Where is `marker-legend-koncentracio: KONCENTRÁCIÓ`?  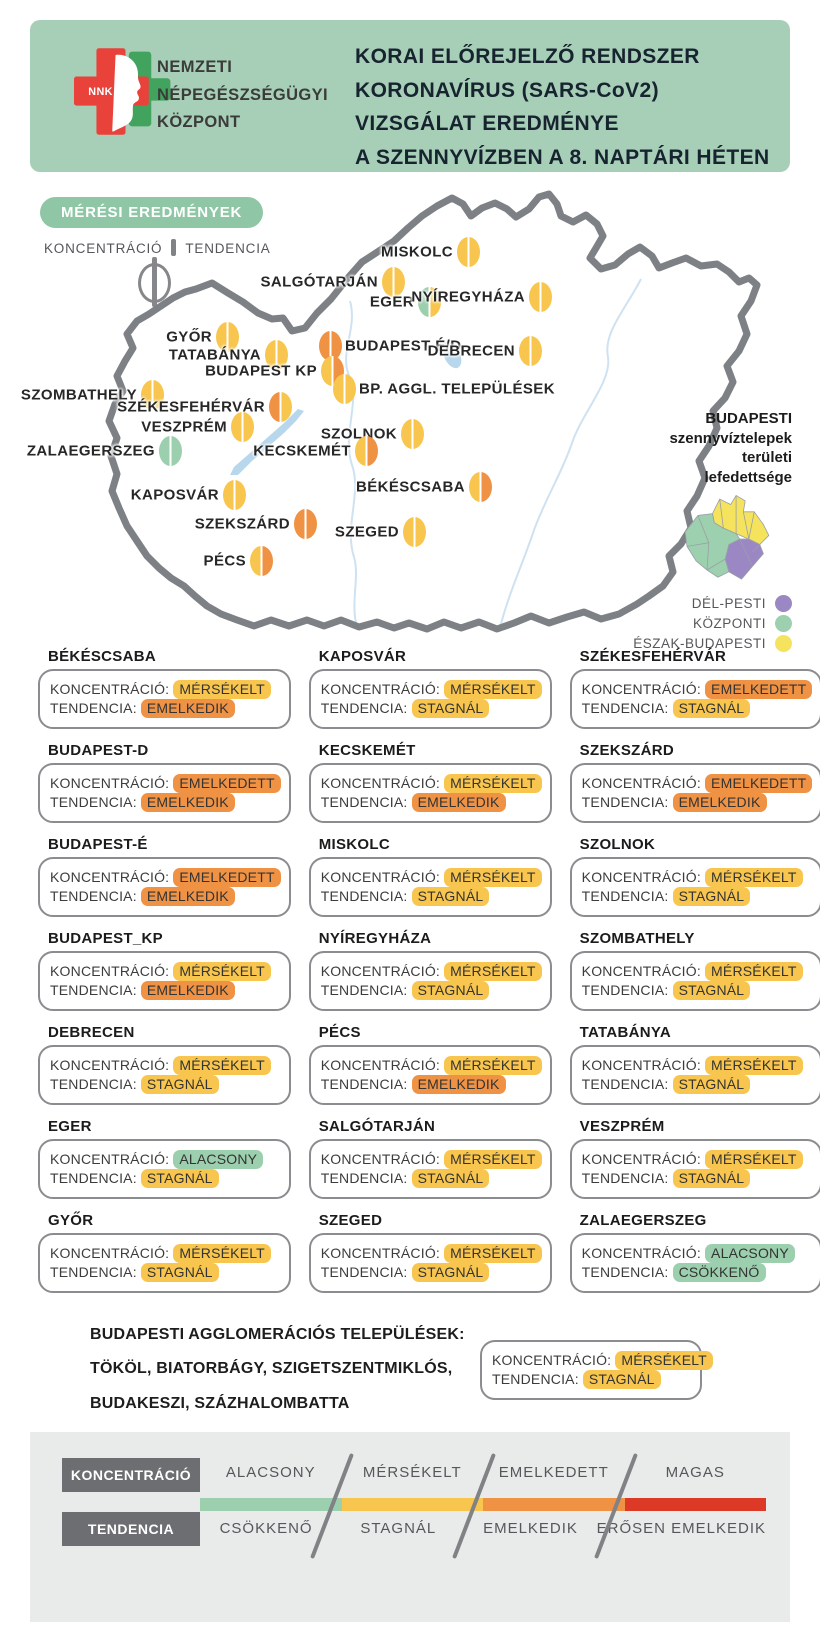 marker-legend-koncentracio: KONCENTRÁCIÓ is located at coordinates (103, 248).